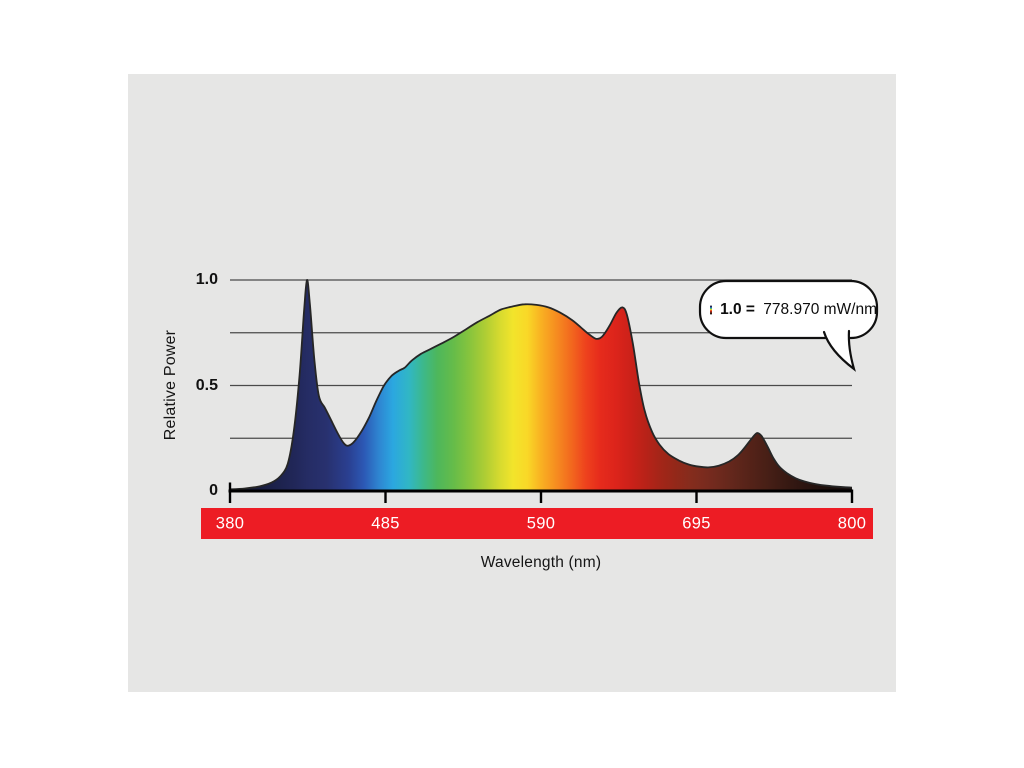 This screenshot has height=768, width=1024. What do you see at coordinates (385, 523) in the screenshot?
I see `x-axis-tick-label: 485` at bounding box center [385, 523].